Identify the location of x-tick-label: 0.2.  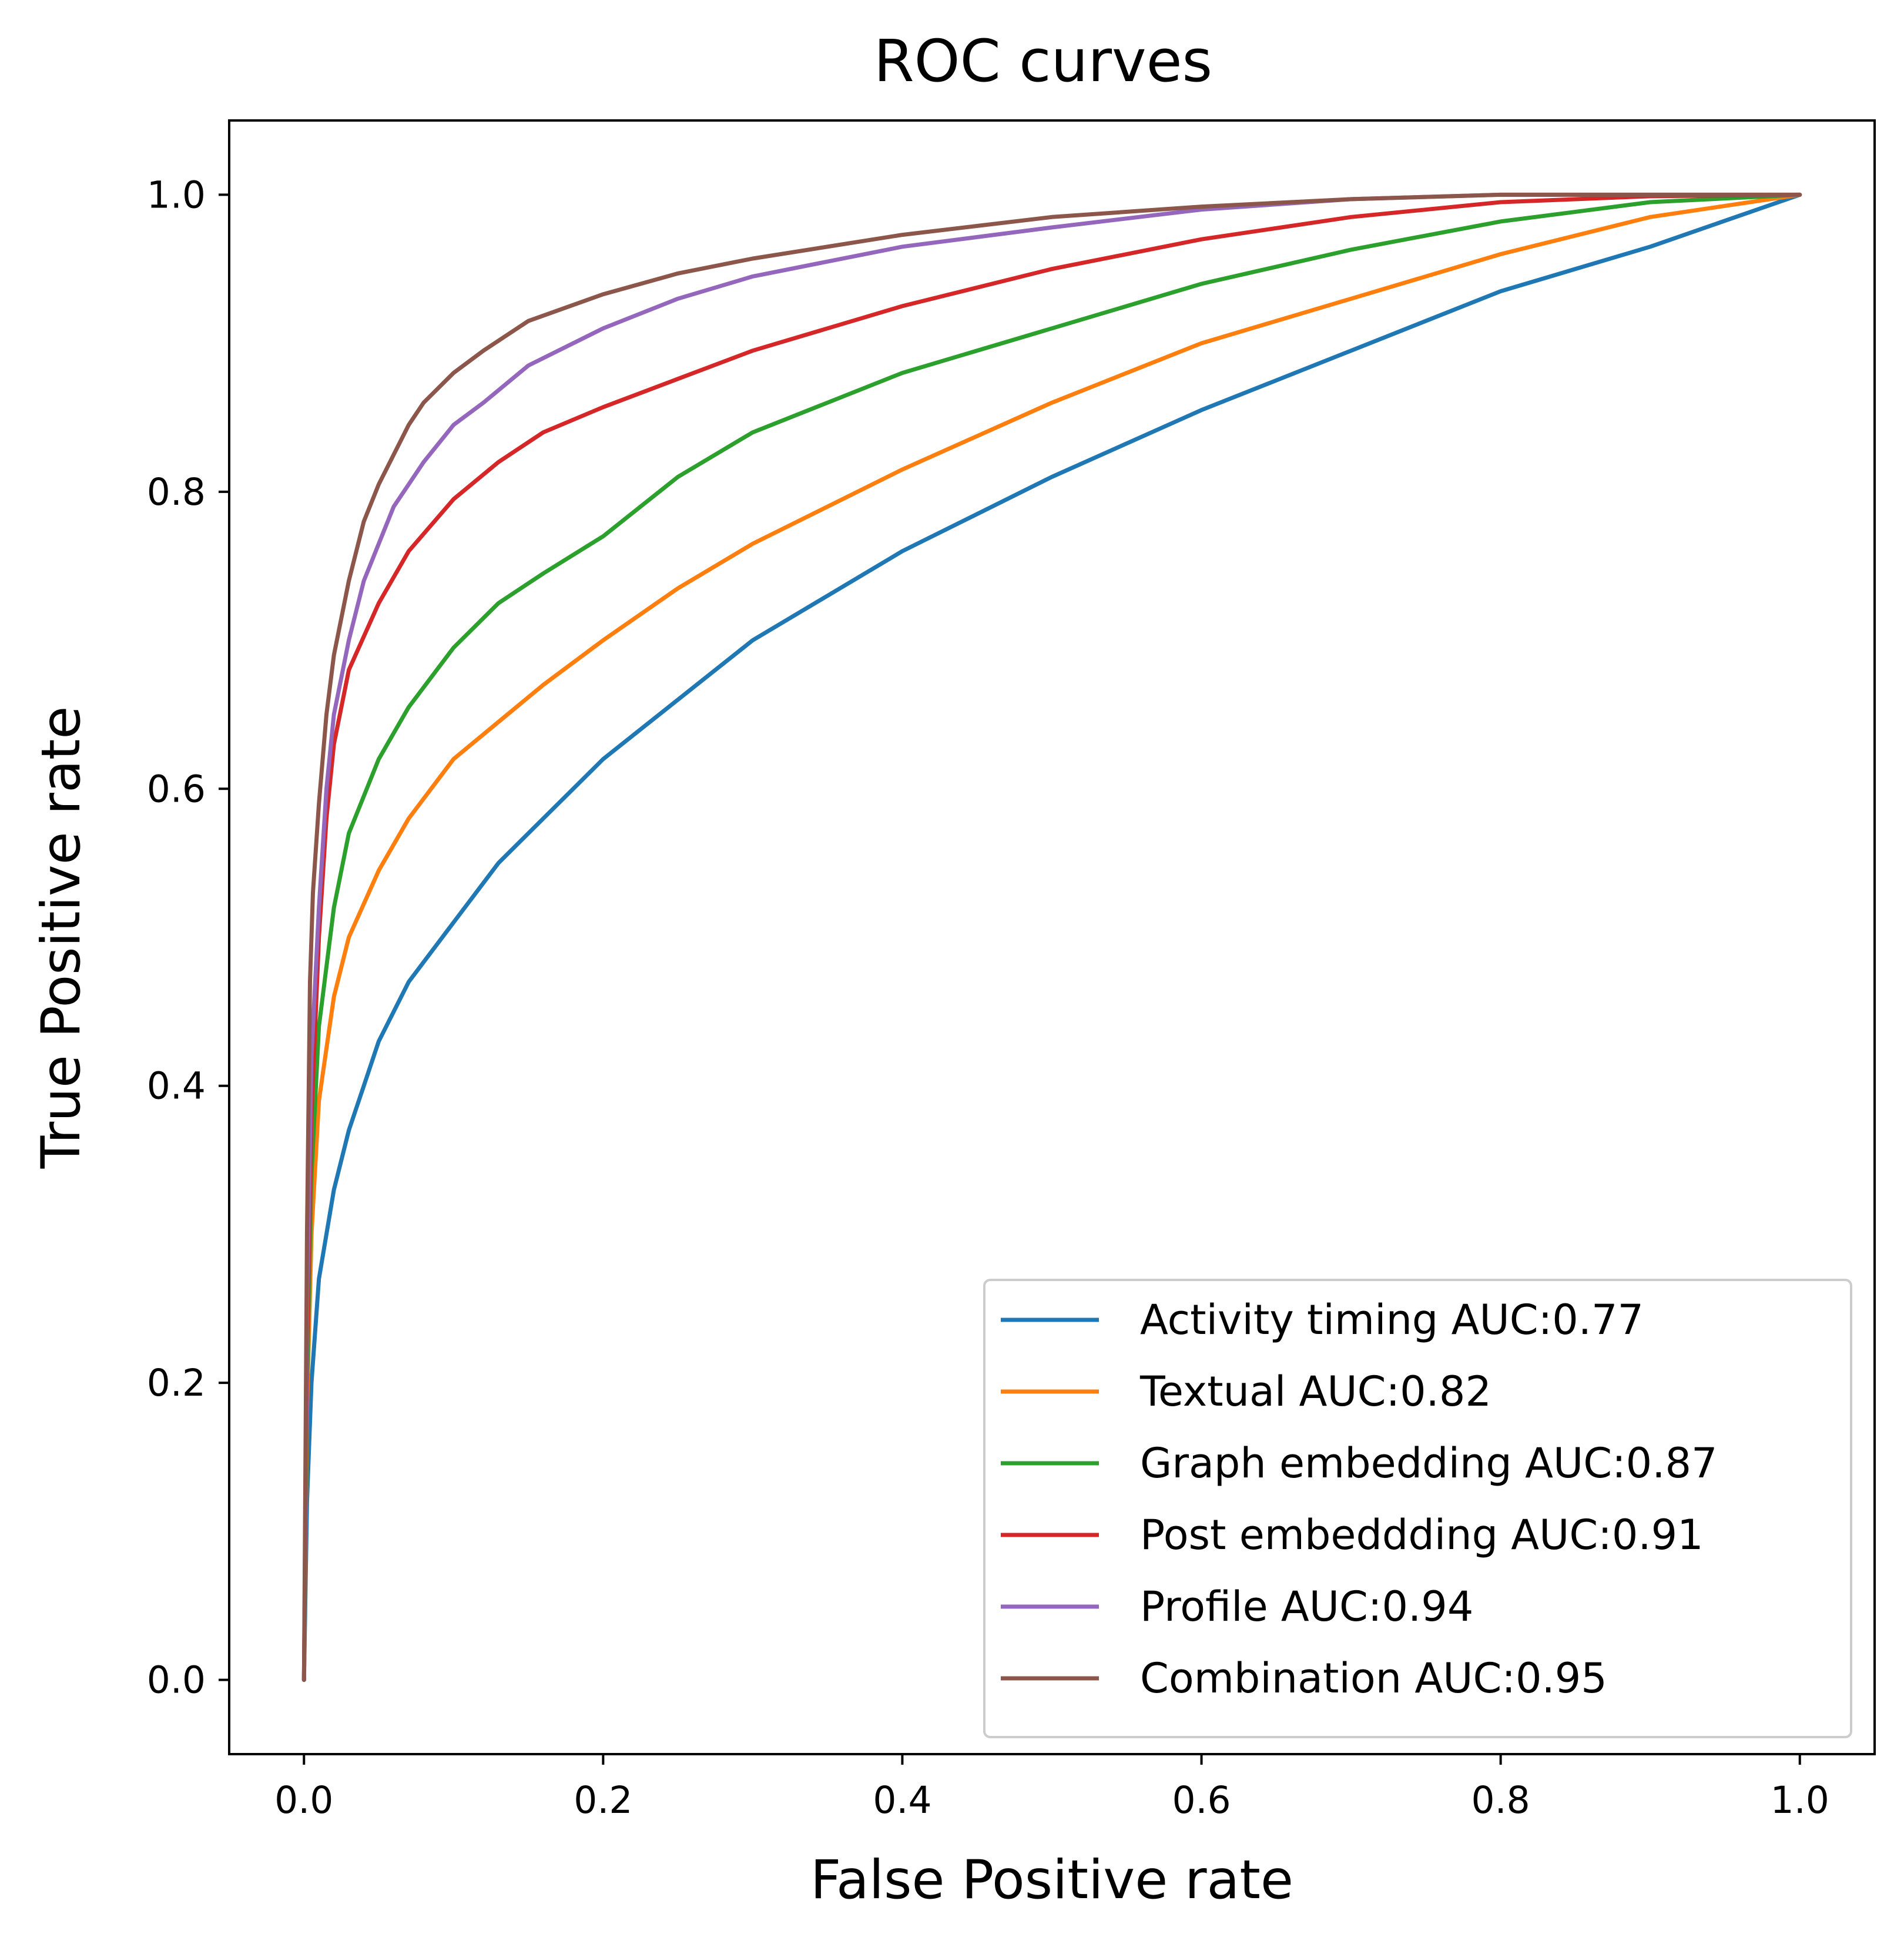
(603, 1800).